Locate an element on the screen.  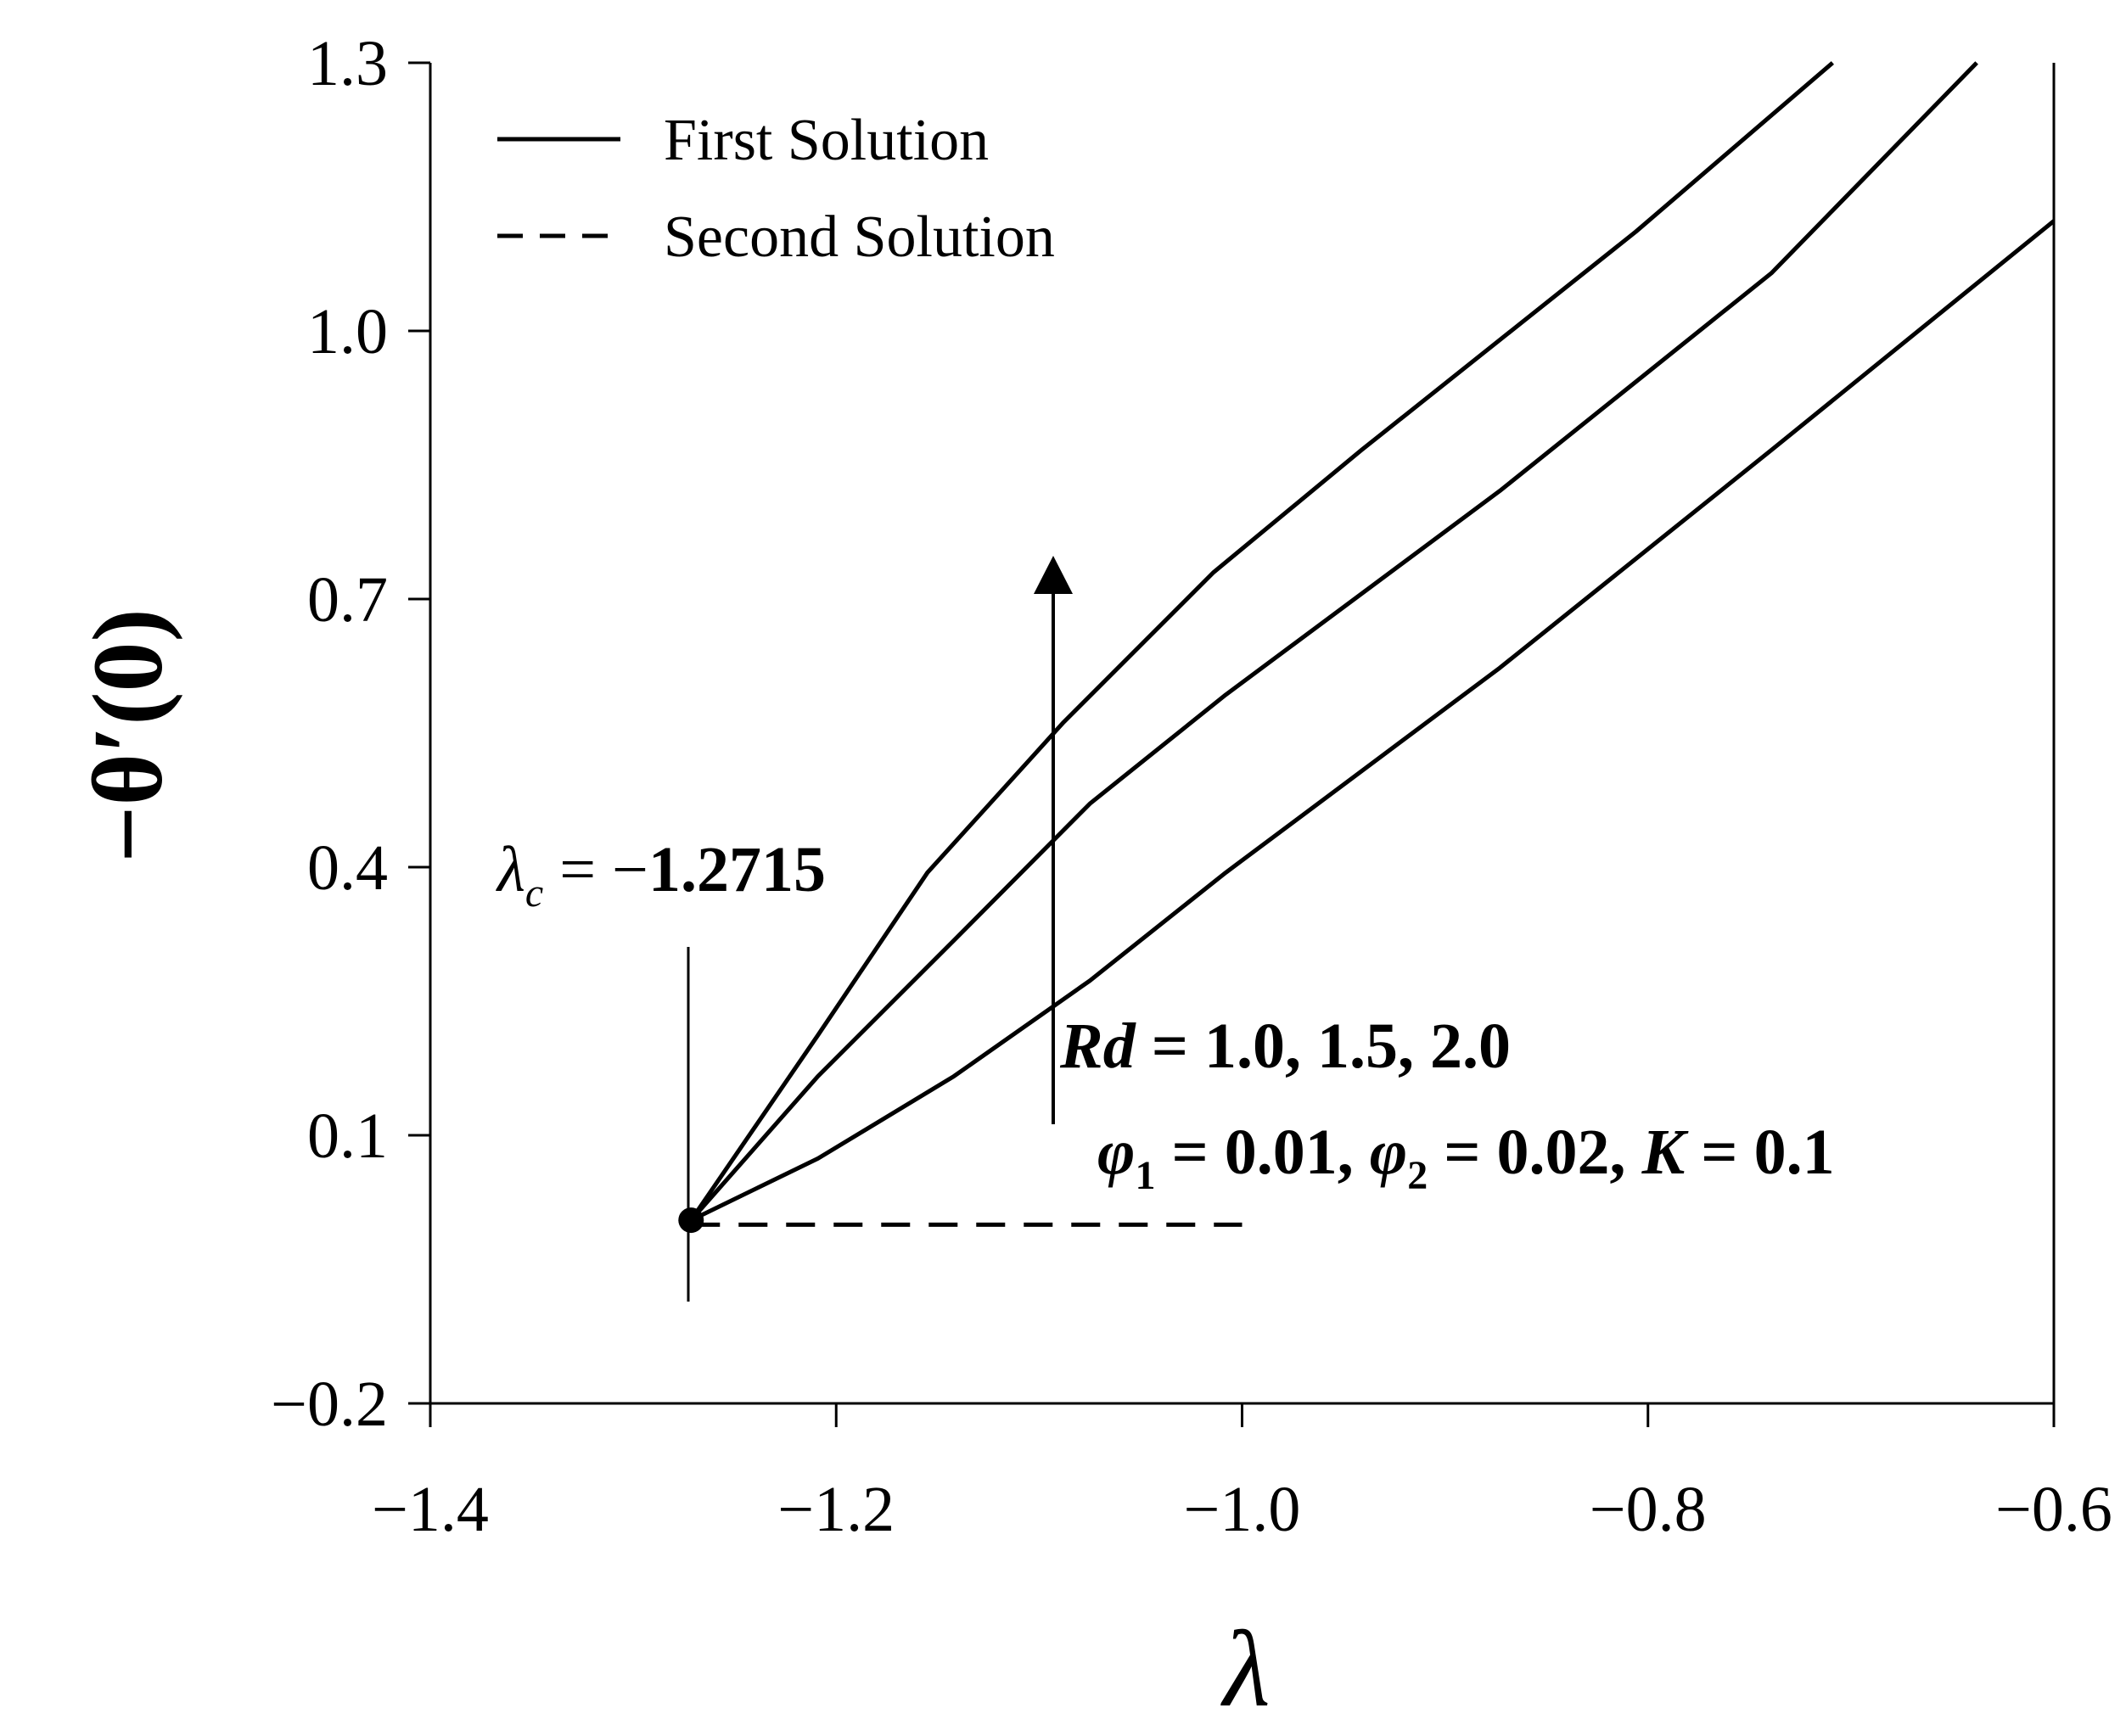
legend-label: Second Solution is located at coordinates (859, 237).